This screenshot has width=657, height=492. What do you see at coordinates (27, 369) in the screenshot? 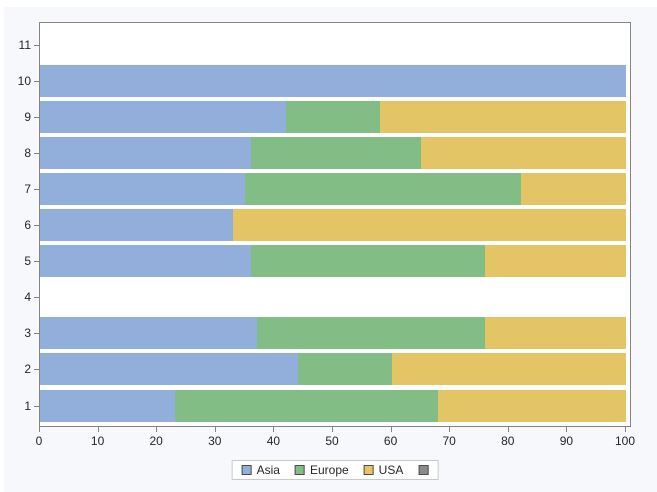
I see `y-tick-label: 2` at bounding box center [27, 369].